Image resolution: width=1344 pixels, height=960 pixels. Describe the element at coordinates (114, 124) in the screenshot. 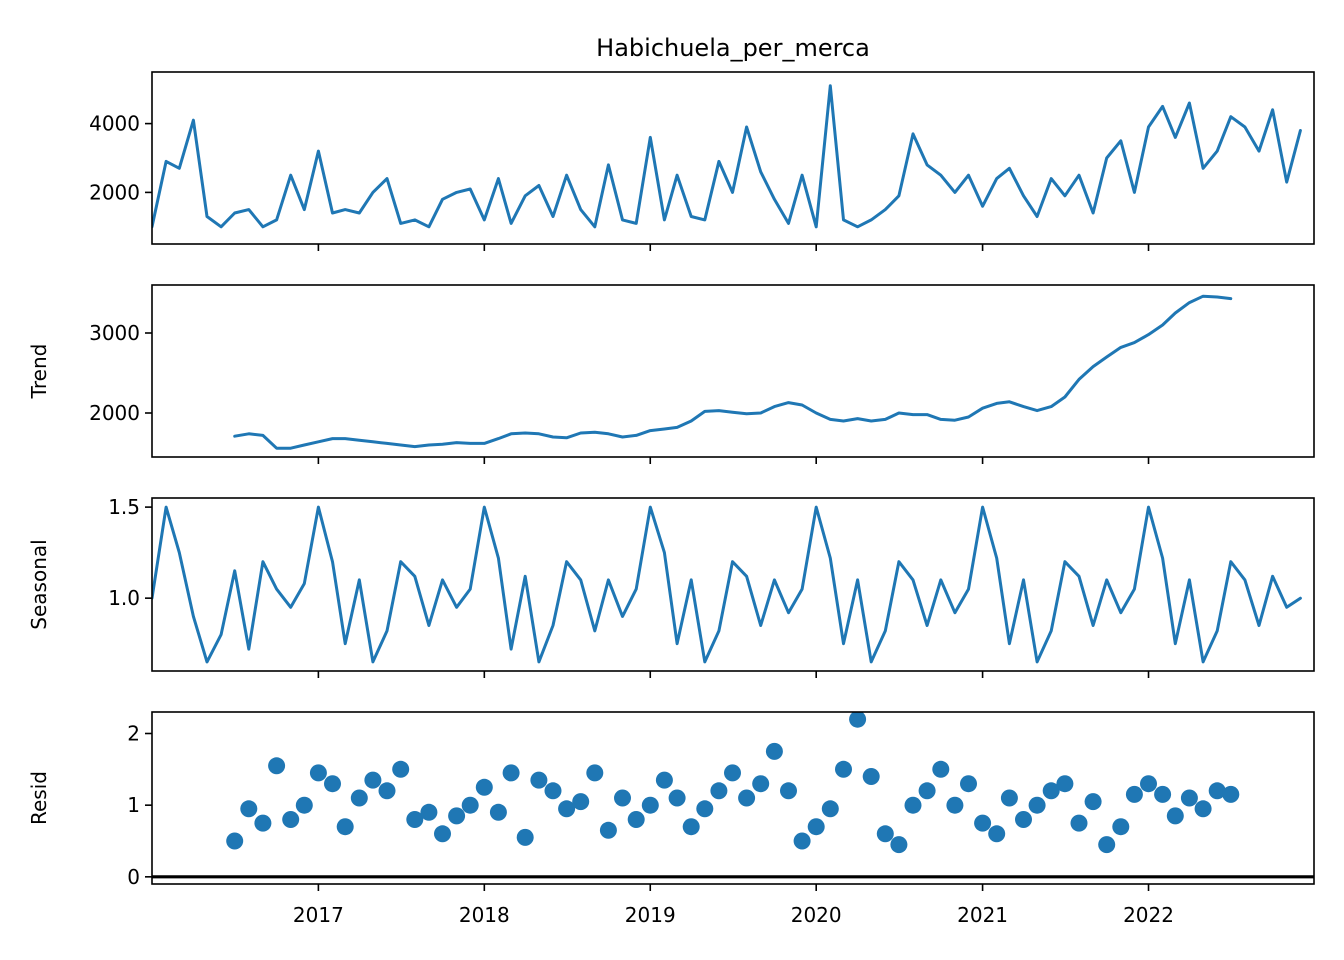

I see `observed-ytick-label: 4000` at that location.